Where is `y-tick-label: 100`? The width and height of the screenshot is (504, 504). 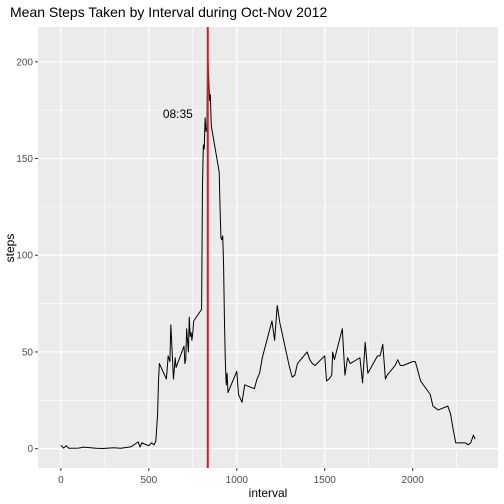 y-tick-label: 100 is located at coordinates (24, 256).